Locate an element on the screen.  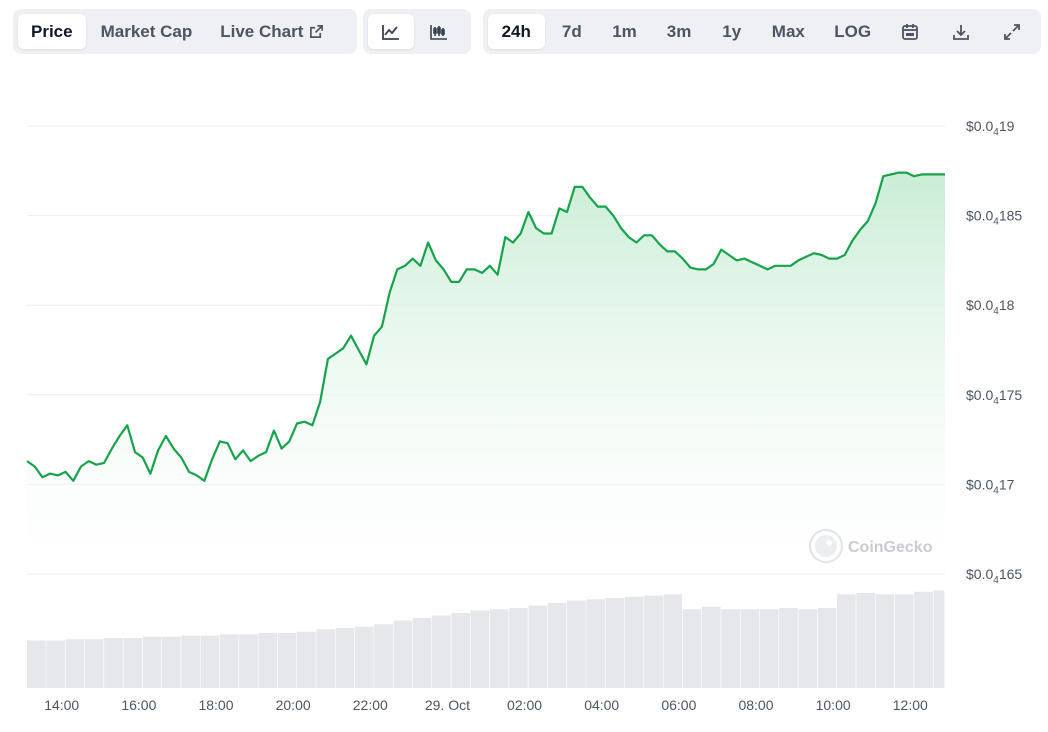
y-tick-label: $0.0417 is located at coordinates (990, 486).